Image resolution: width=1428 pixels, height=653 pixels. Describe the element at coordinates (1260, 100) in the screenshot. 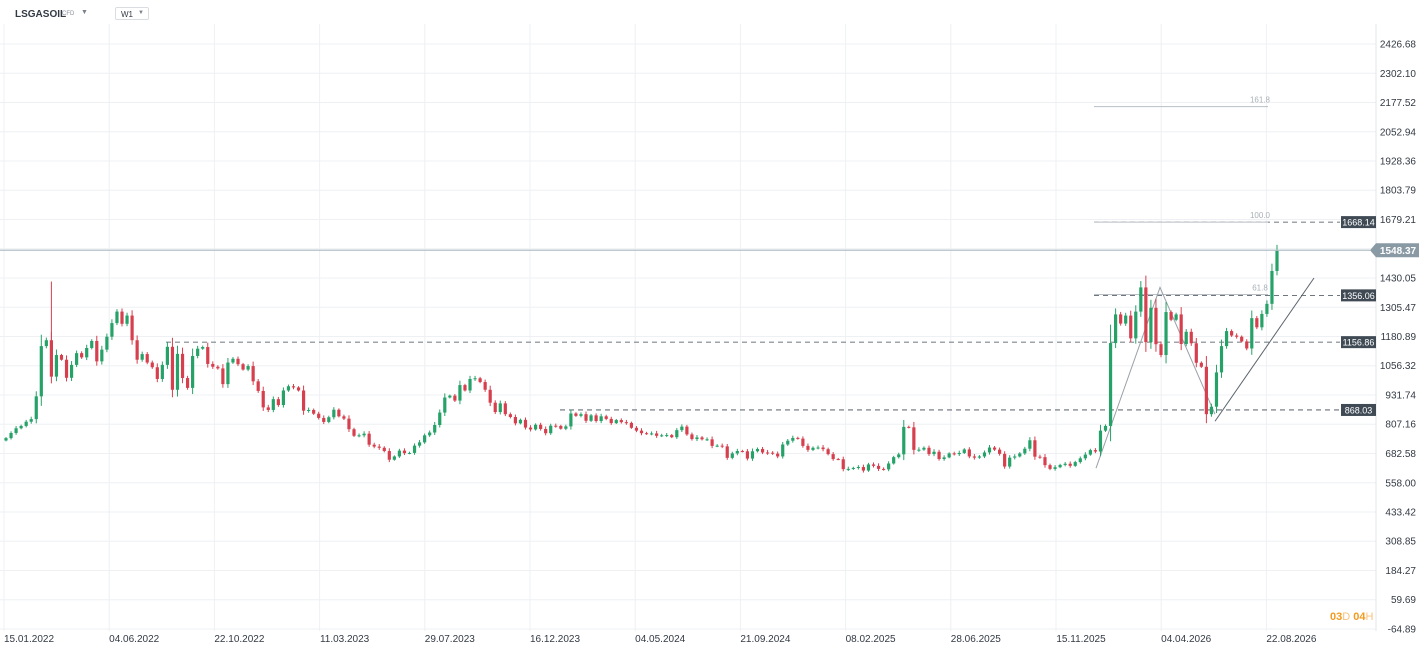

I see `fibonacci-label: 161.8` at that location.